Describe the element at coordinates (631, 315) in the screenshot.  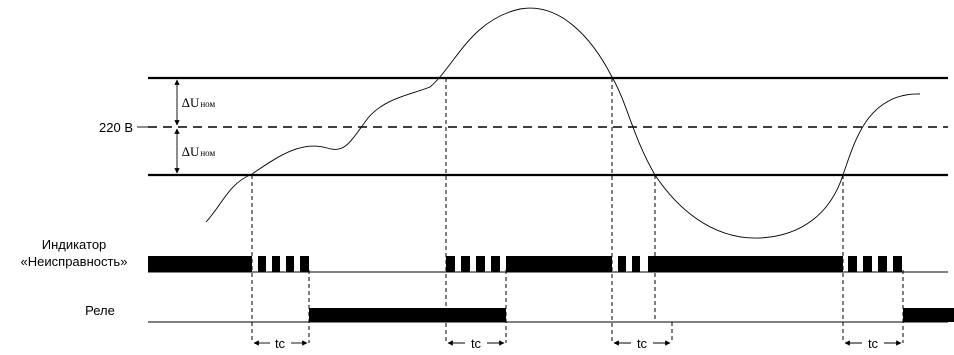
I see `relay-signal` at that location.